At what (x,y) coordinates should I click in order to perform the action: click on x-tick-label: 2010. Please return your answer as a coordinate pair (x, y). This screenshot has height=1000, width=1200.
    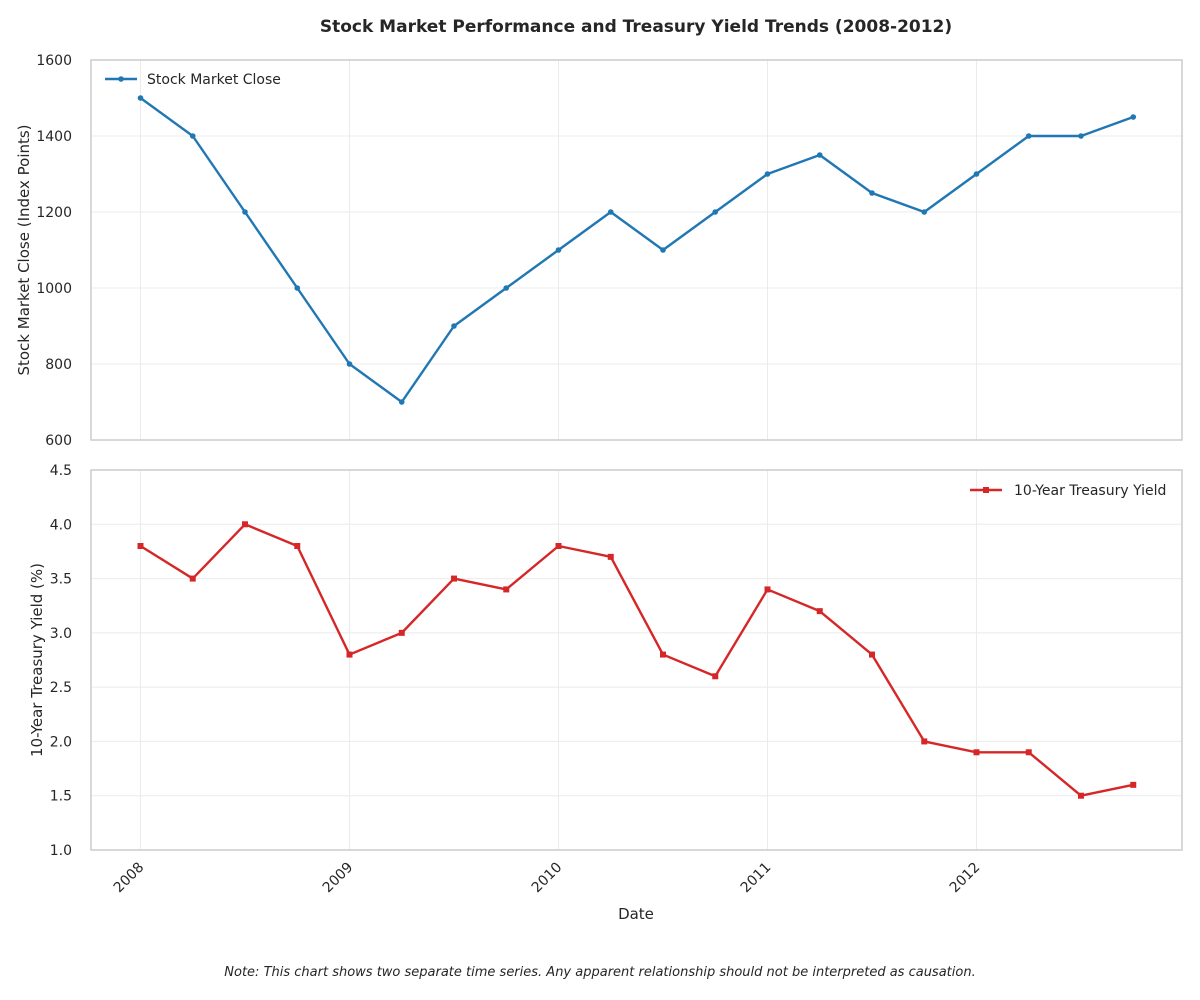
    Looking at the image, I should click on (547, 878).